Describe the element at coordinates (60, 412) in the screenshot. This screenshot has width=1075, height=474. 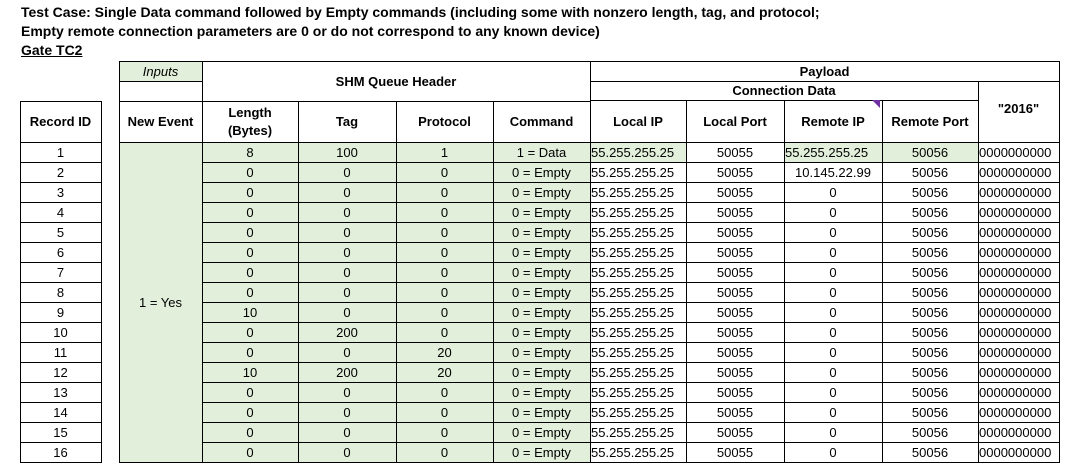
I see `record-id-cell: 14` at that location.